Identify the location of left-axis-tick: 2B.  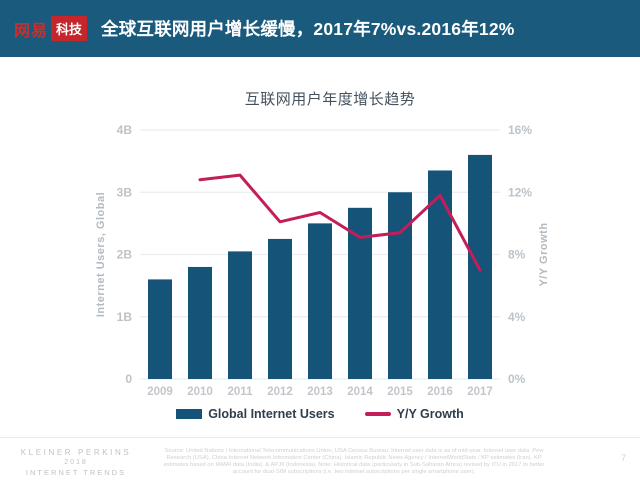
(125, 255).